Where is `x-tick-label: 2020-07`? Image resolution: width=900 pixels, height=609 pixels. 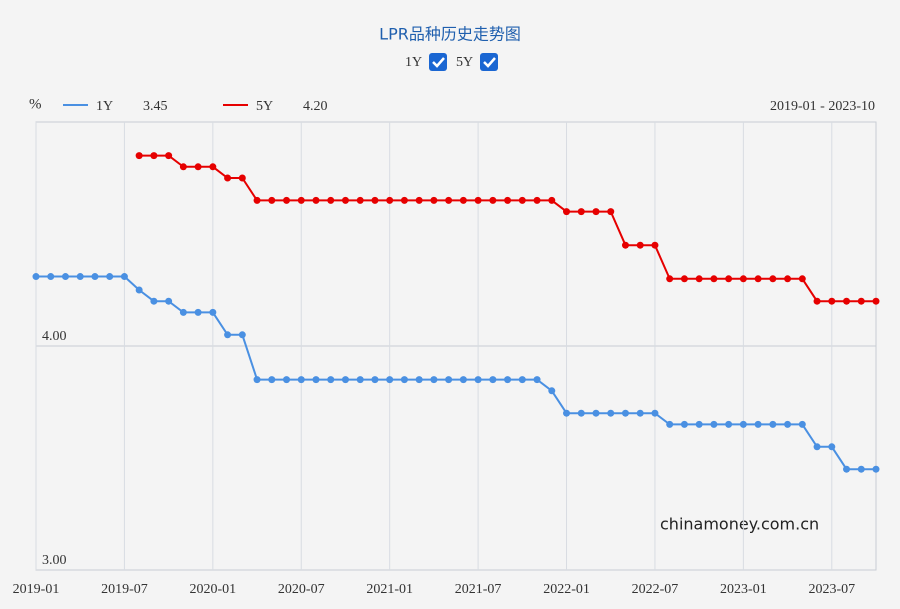
x-tick-label: 2020-07 is located at coordinates (301, 589).